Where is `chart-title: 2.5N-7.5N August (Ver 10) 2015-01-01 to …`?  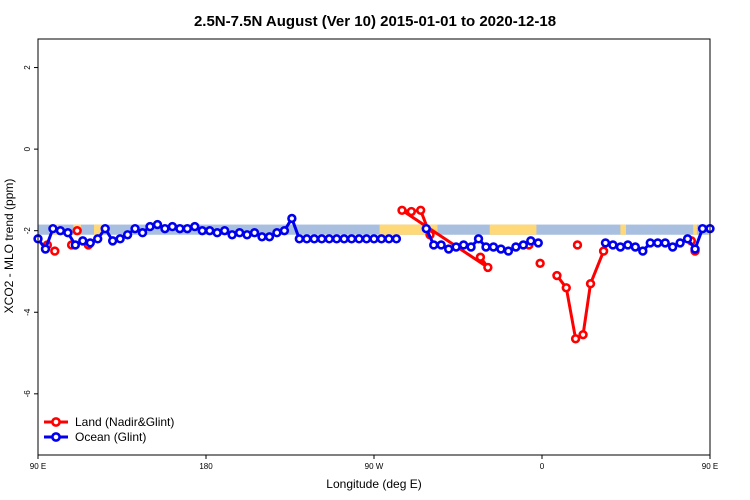 chart-title: 2.5N-7.5N August (Ver 10) 2015-01-01 to … is located at coordinates (375, 21).